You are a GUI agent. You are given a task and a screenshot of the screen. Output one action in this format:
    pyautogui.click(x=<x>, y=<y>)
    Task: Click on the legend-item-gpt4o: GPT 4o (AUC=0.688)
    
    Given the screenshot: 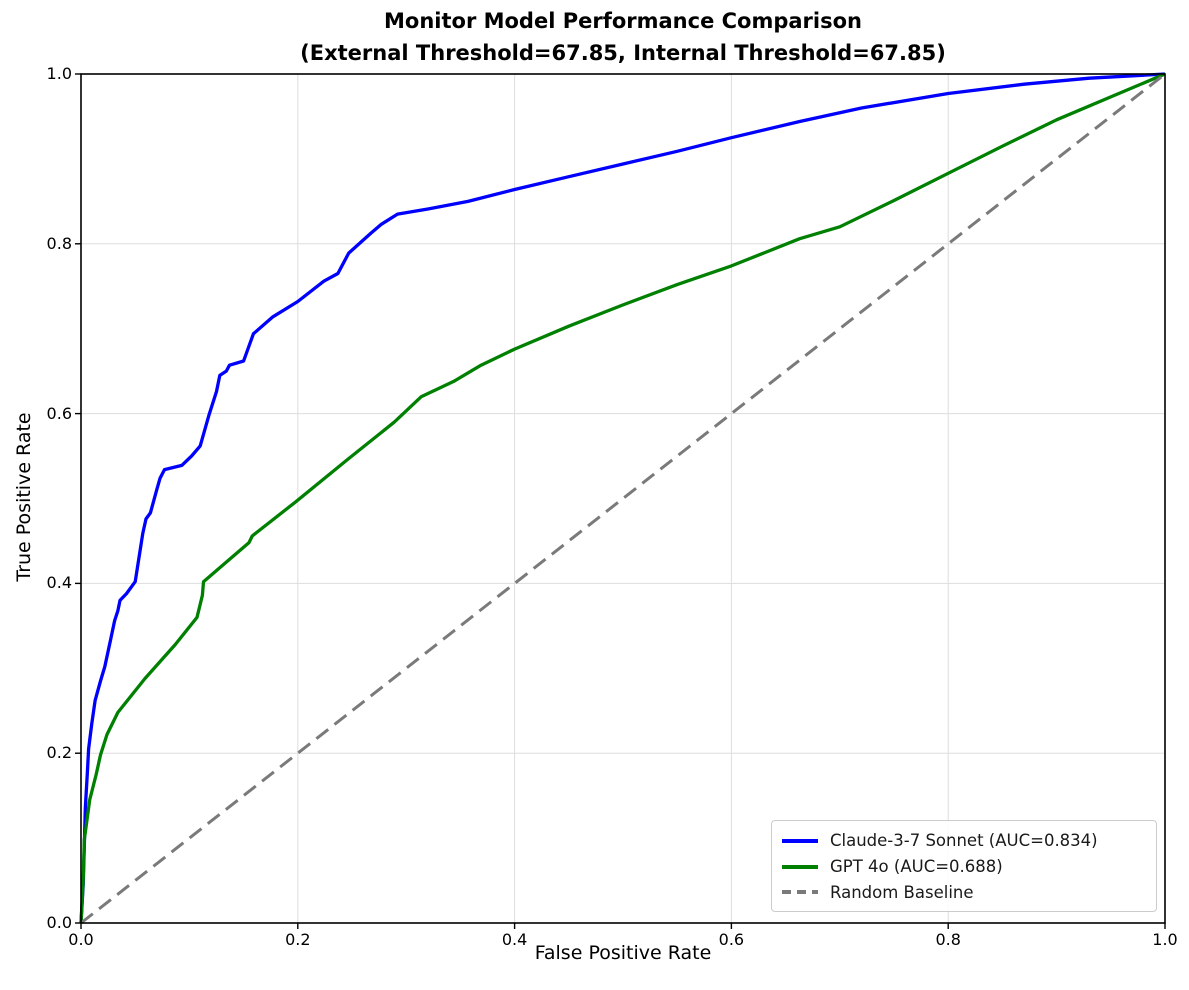 What is the action you would take?
    pyautogui.click(x=964, y=867)
    